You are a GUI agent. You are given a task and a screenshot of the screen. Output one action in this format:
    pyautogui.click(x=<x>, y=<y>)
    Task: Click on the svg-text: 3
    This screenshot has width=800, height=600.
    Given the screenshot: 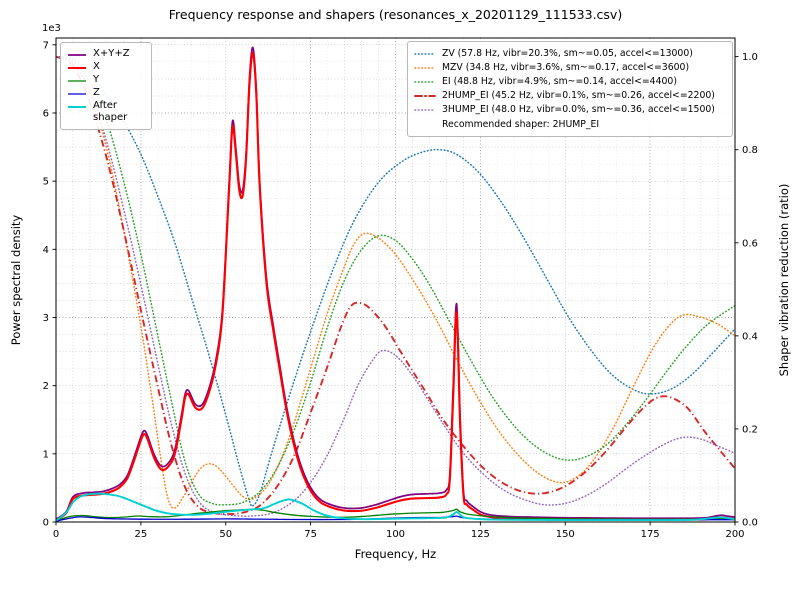 What is the action you would take?
    pyautogui.click(x=46, y=318)
    